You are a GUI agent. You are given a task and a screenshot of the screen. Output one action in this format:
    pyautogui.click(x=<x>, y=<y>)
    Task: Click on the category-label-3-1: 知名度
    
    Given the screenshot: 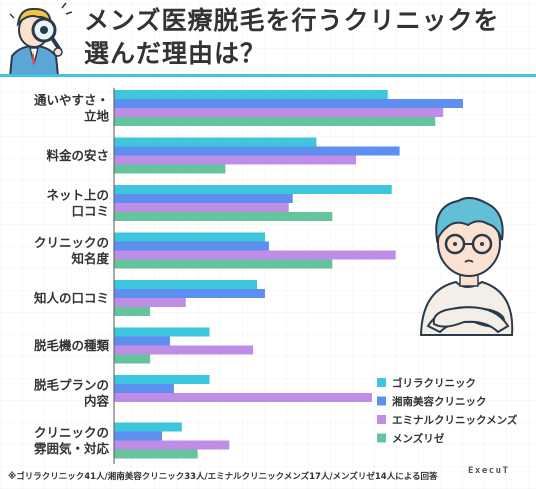 What is the action you would take?
    pyautogui.click(x=89, y=258)
    